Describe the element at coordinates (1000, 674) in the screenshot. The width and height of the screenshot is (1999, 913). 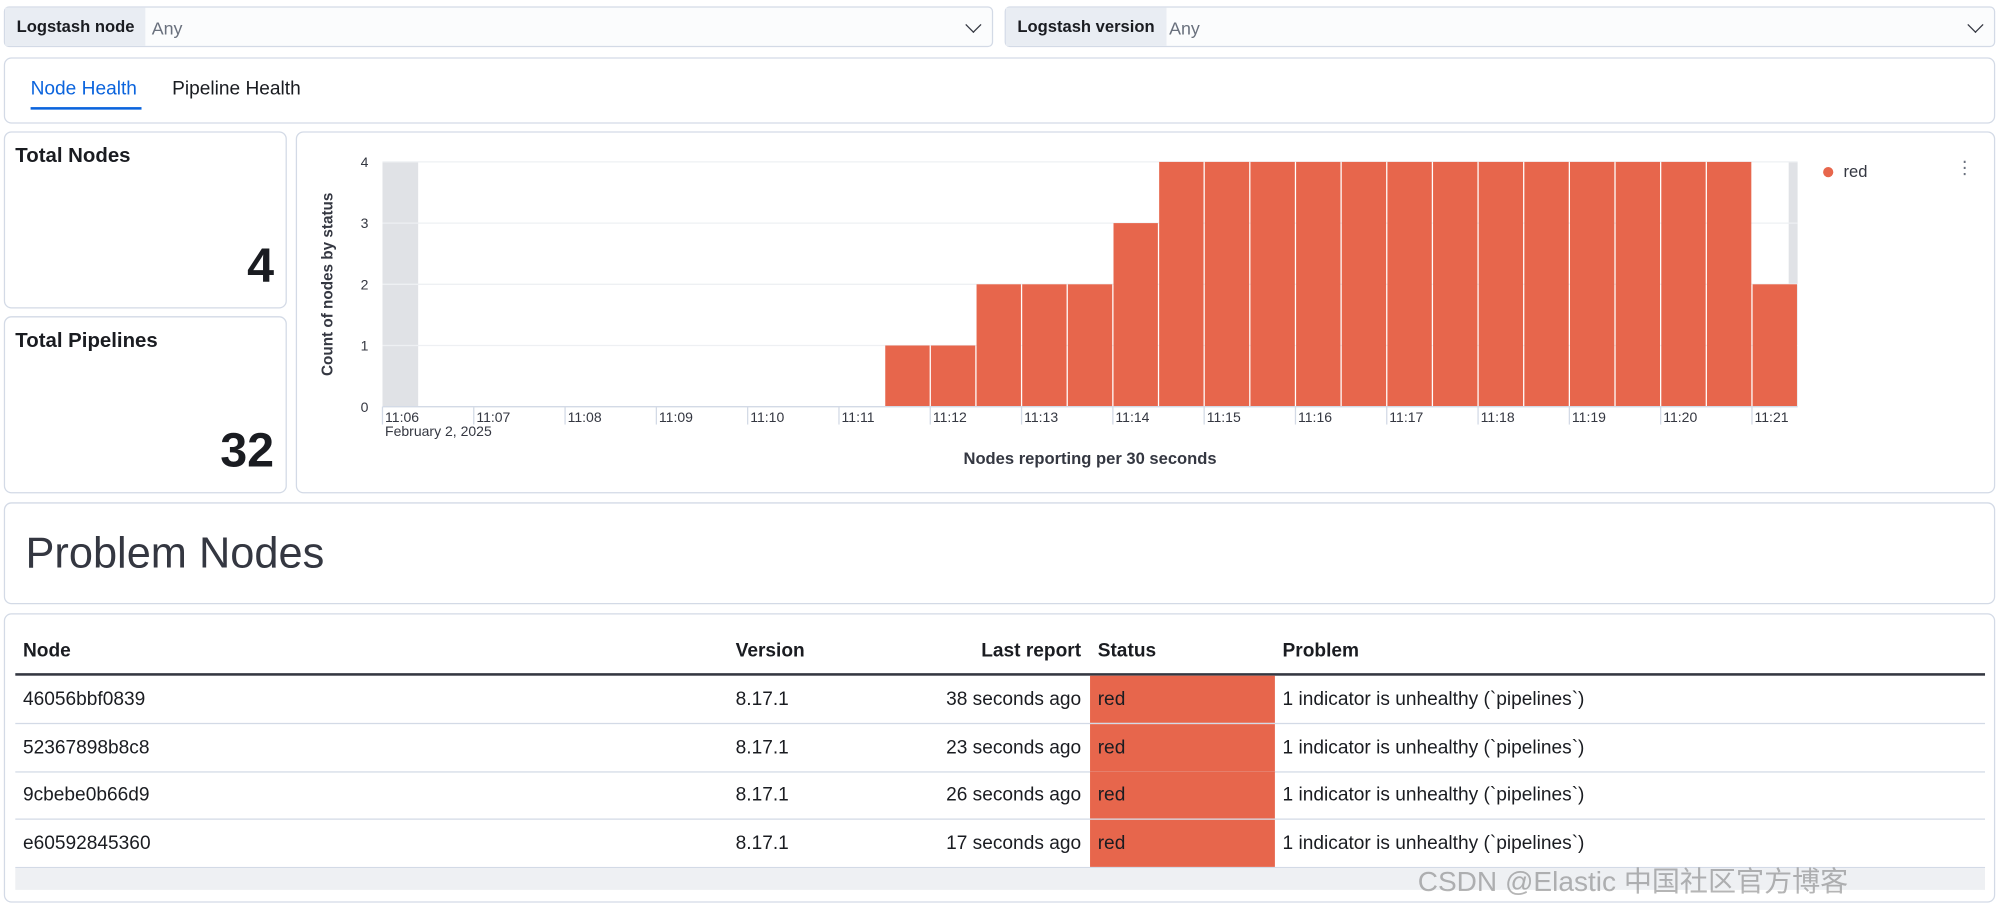
I see `header-rule` at that location.